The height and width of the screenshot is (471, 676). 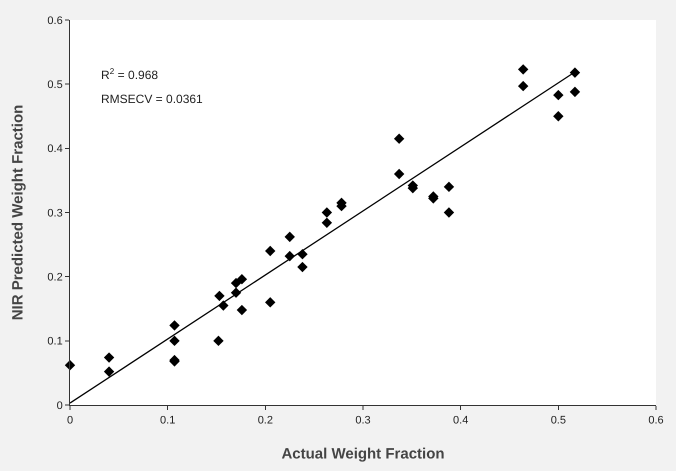 I want to click on y-tick-label: 0.3, so click(x=55, y=213).